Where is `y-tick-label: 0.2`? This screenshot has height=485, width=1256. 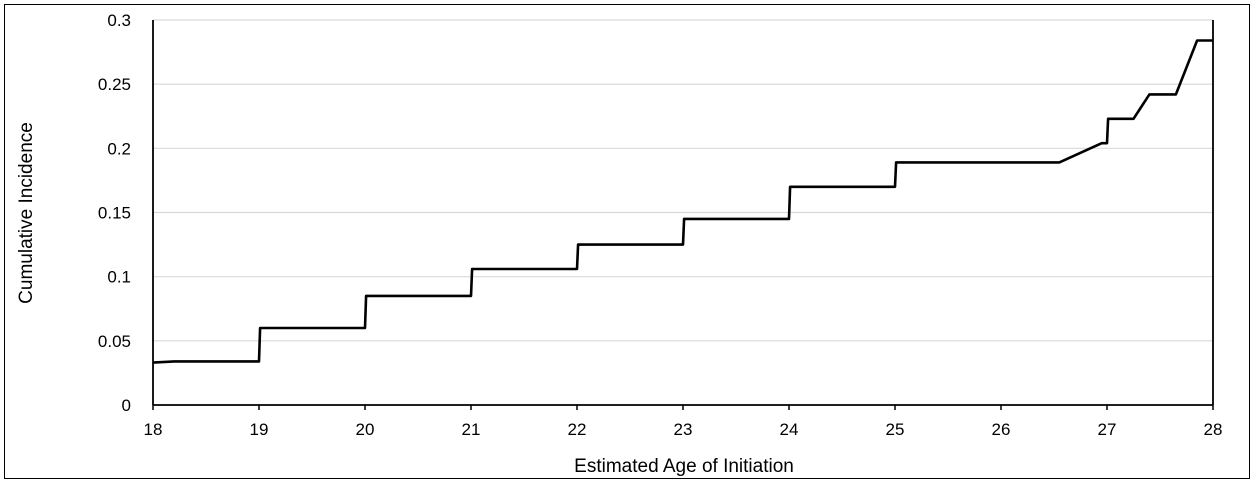 y-tick-label: 0.2 is located at coordinates (119, 148).